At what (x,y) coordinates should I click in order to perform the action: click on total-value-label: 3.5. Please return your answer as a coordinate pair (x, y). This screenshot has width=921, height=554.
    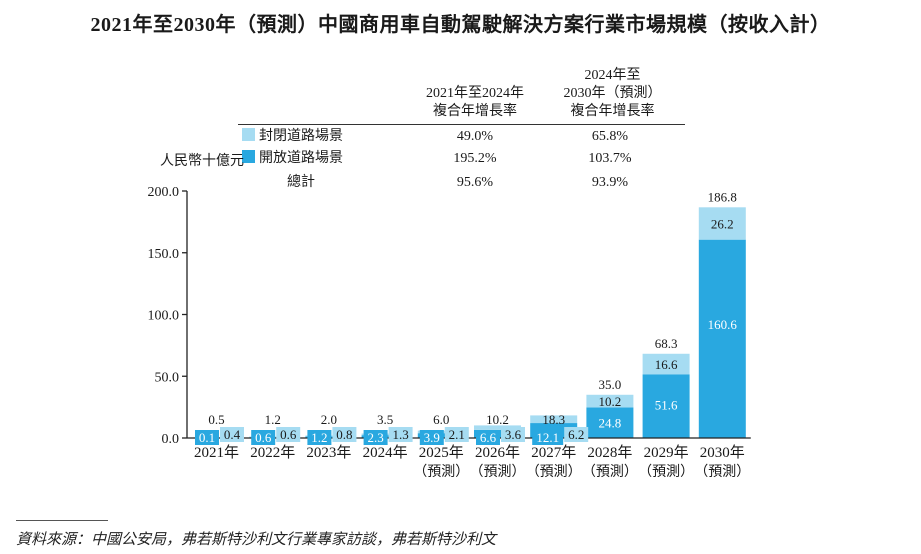
    Looking at the image, I should click on (385, 419).